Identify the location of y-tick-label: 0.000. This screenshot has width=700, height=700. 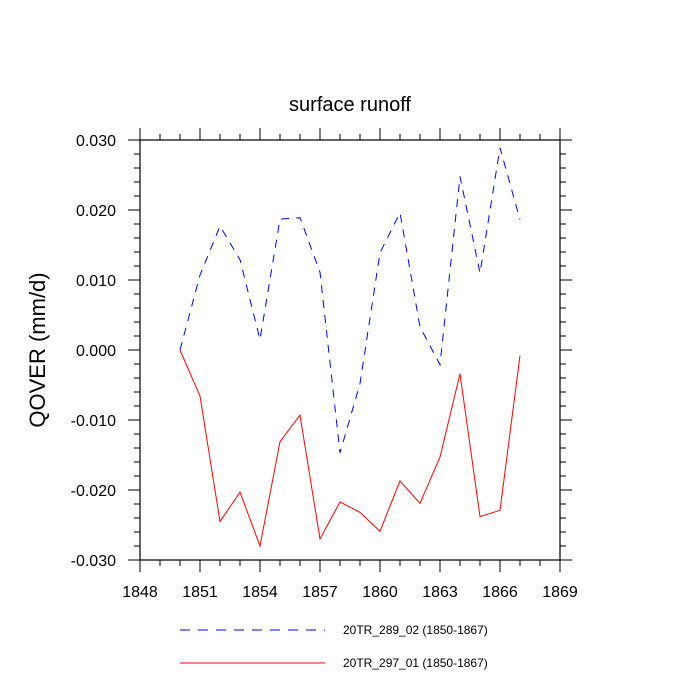
(96, 351).